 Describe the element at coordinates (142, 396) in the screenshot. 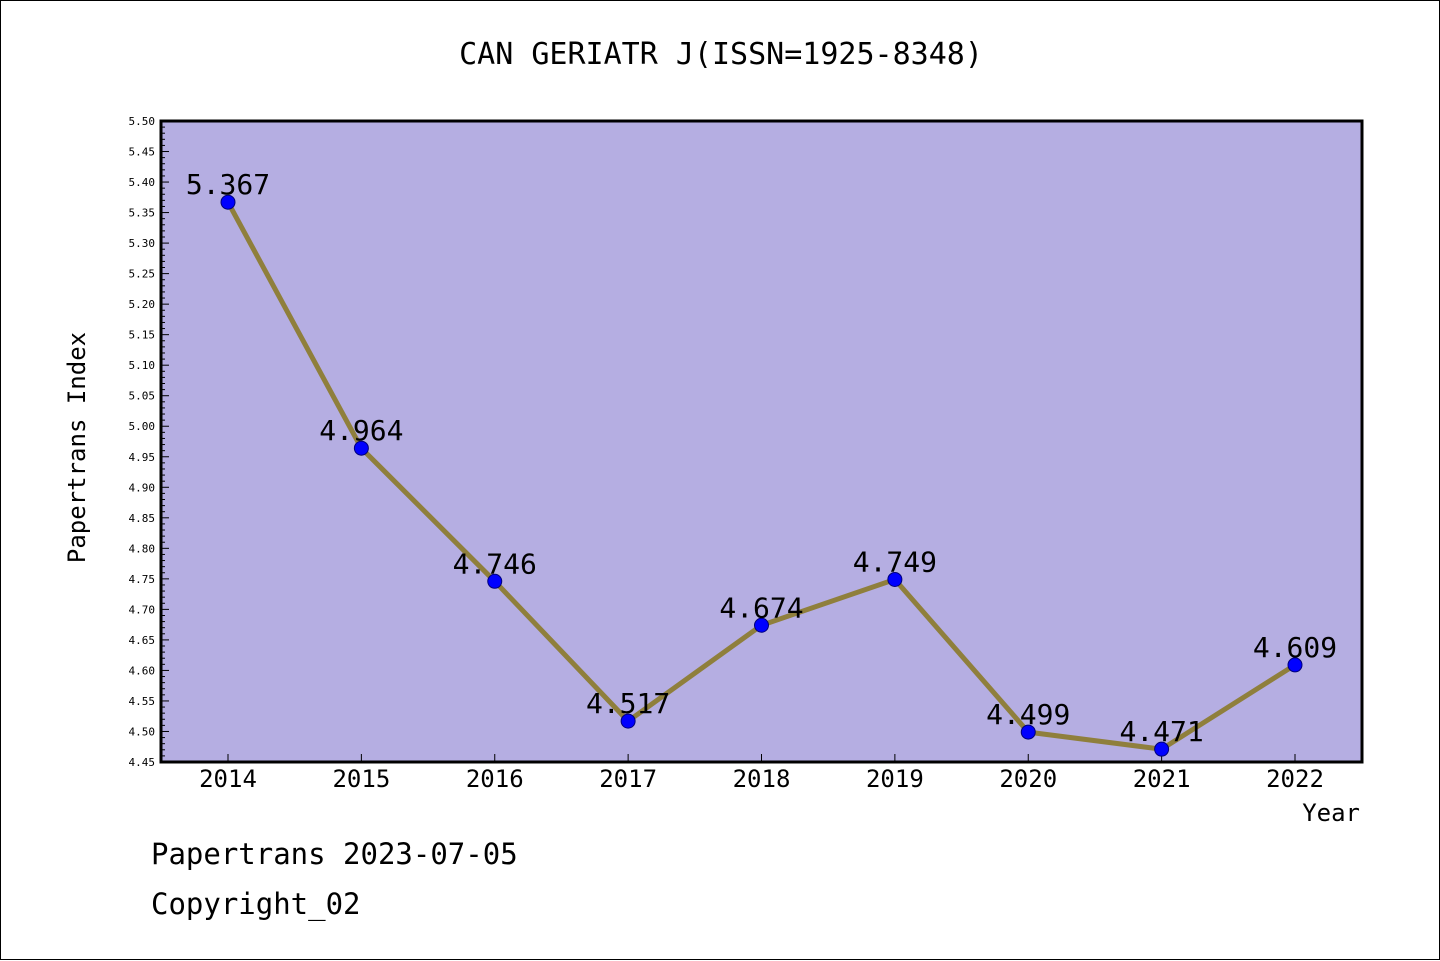

I see `y-tick-label: 5.05` at that location.